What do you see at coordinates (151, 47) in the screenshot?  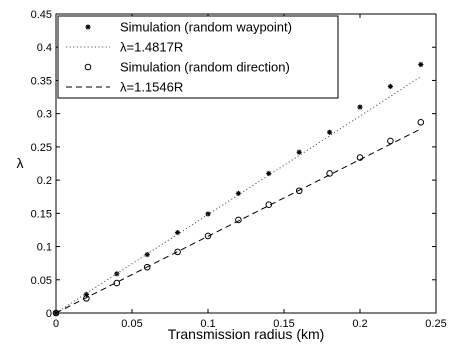 I see `legend-label: λ=1.4817R` at bounding box center [151, 47].